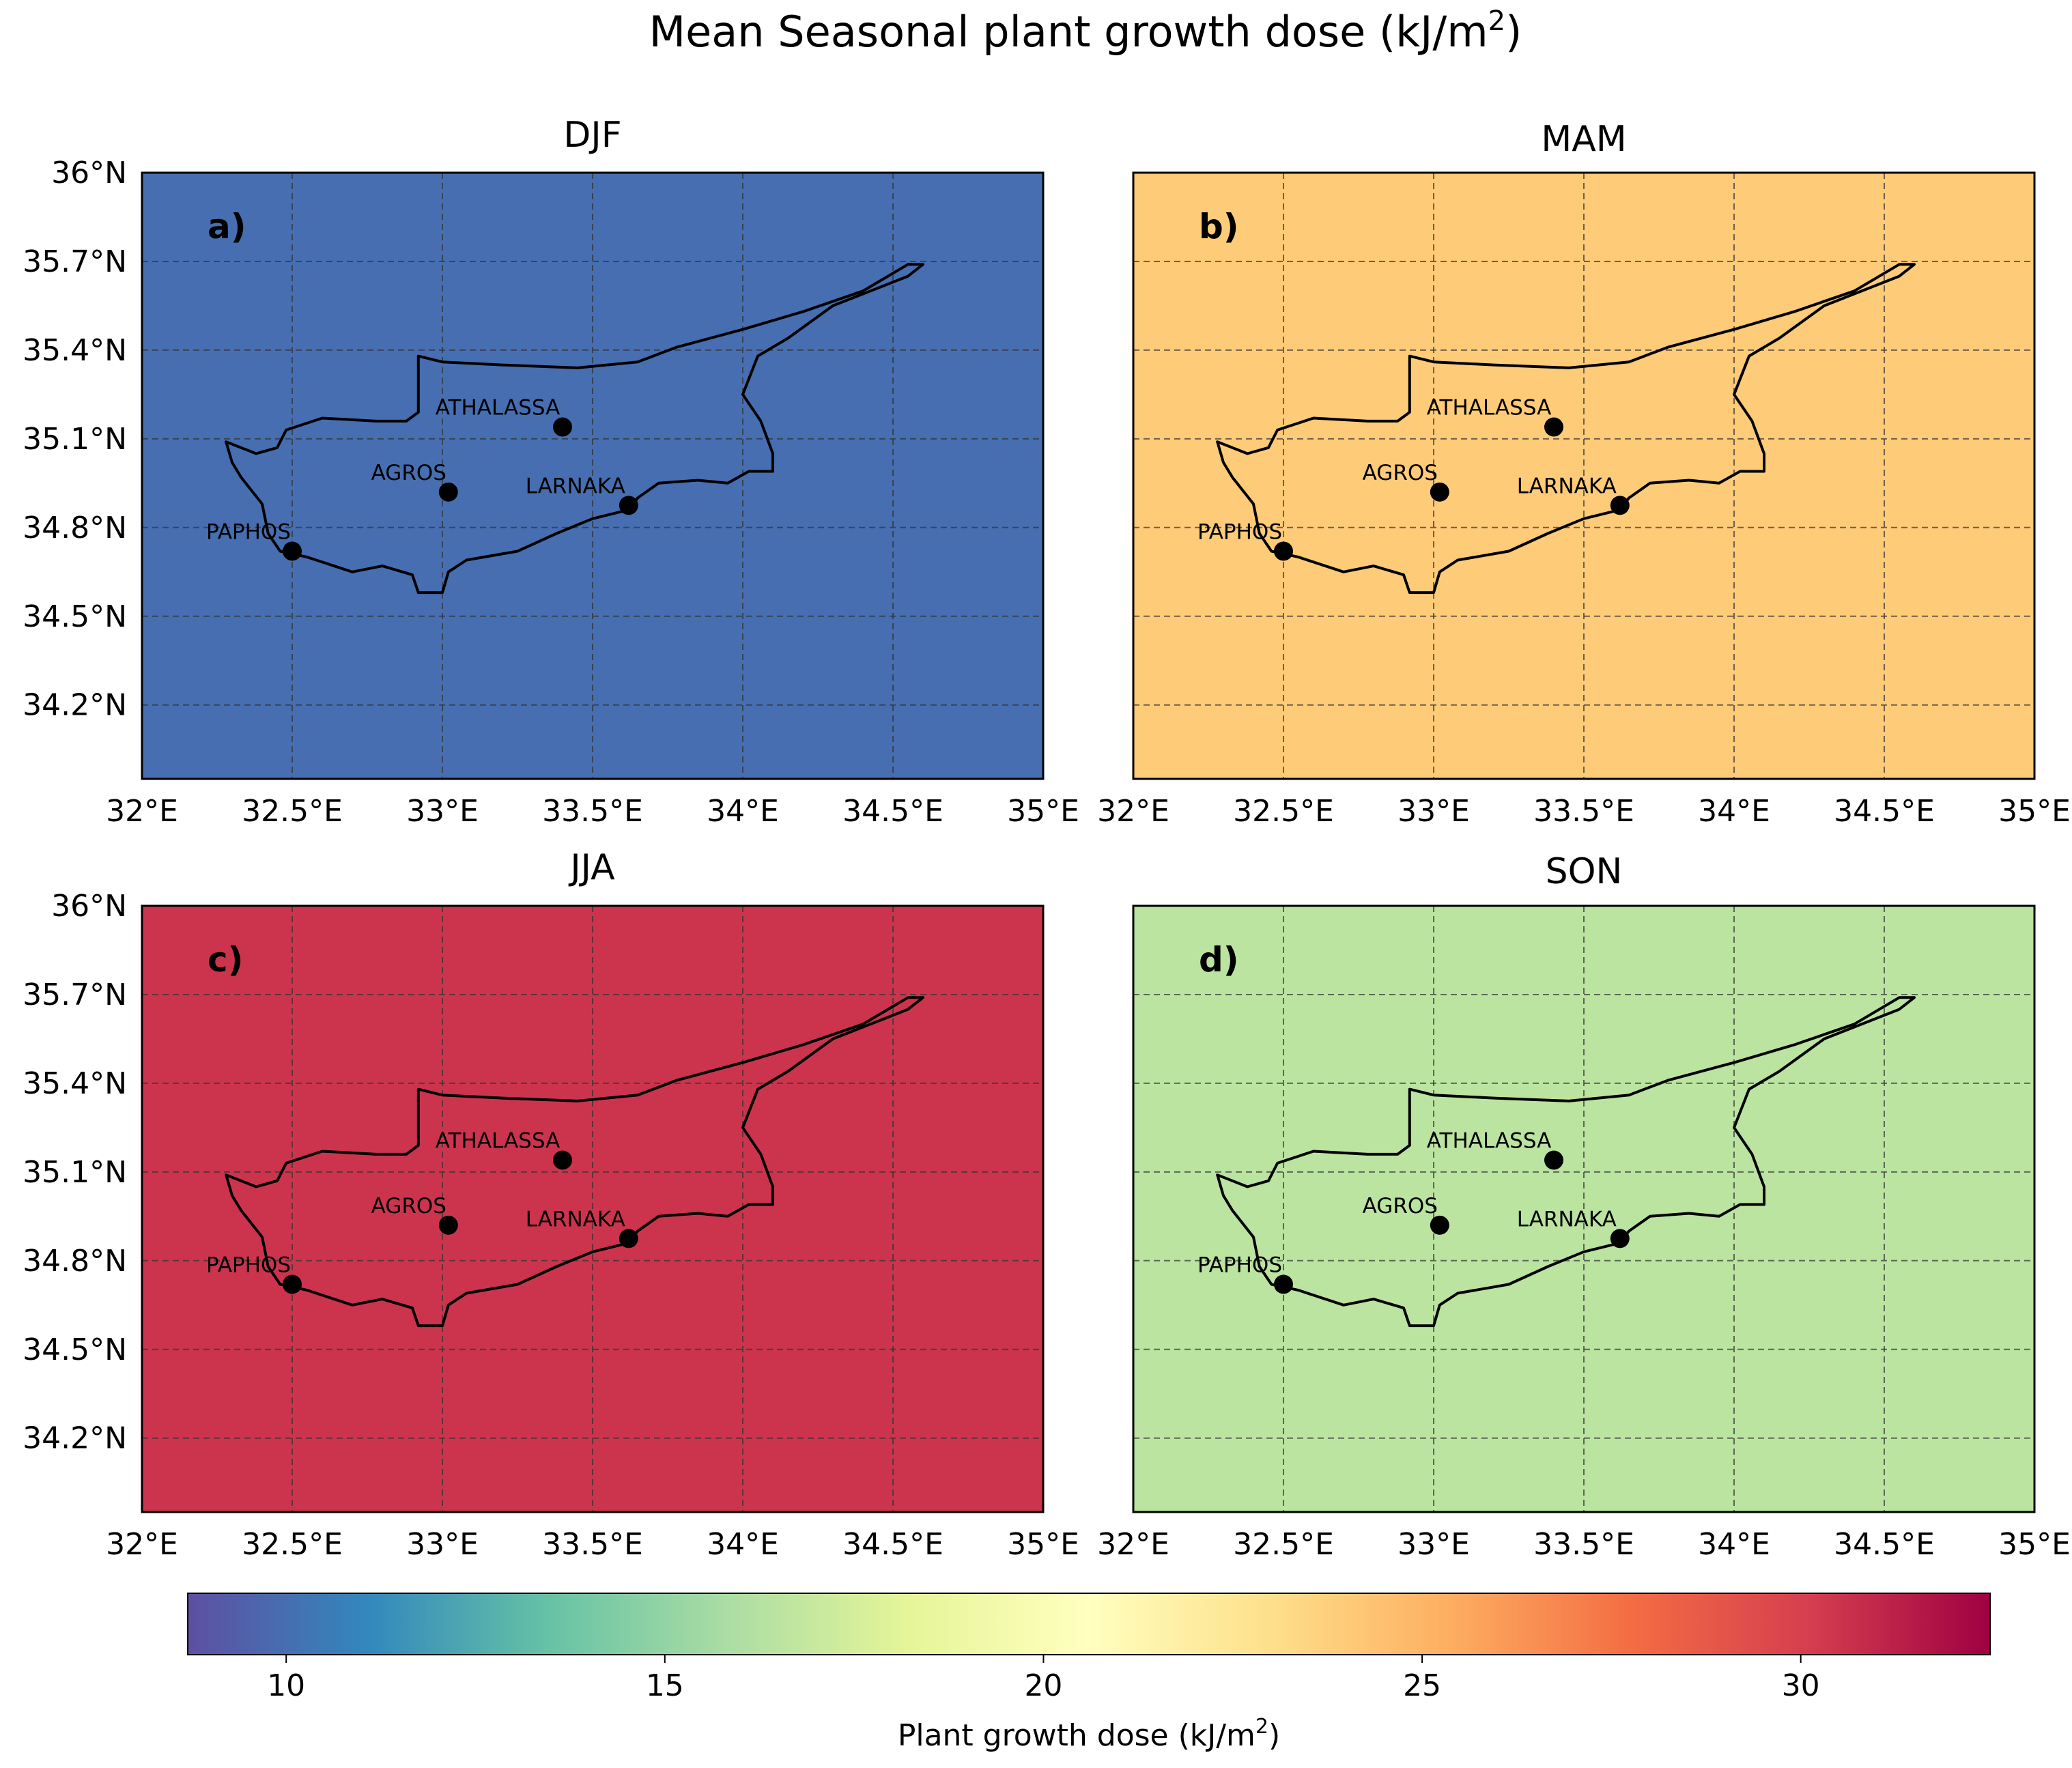 The image size is (2072, 1768). I want to click on colorbar: 10 15 20 25 30 Plant growth dose (kJ/m2), so click(1089, 1673).